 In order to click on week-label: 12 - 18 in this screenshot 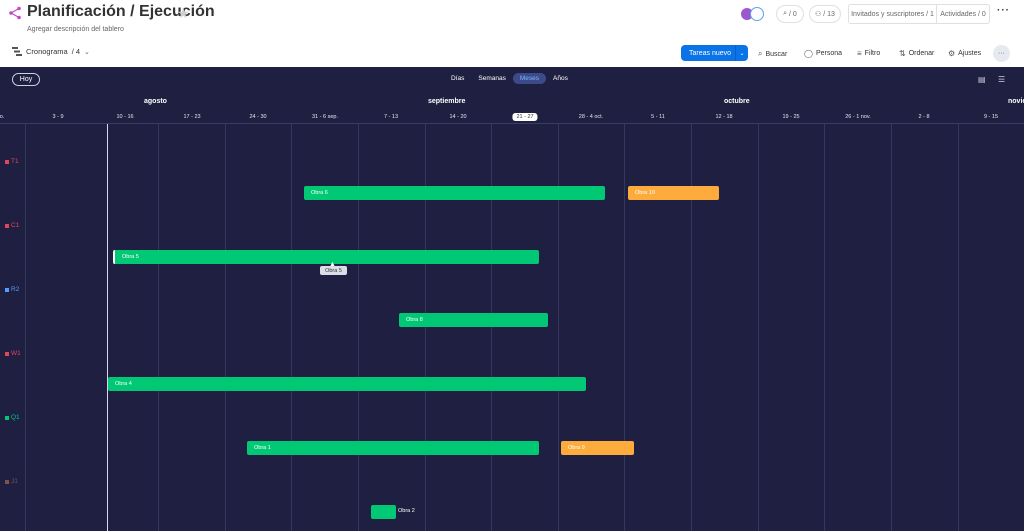, I will do `click(724, 117)`.